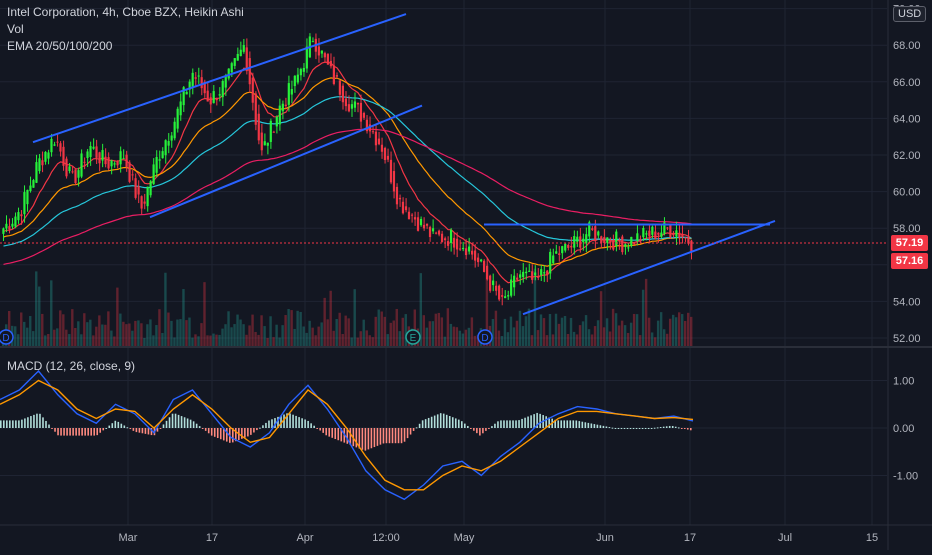 The image size is (932, 555). Describe the element at coordinates (907, 83) in the screenshot. I see `price-tick-label: 66.00` at that location.